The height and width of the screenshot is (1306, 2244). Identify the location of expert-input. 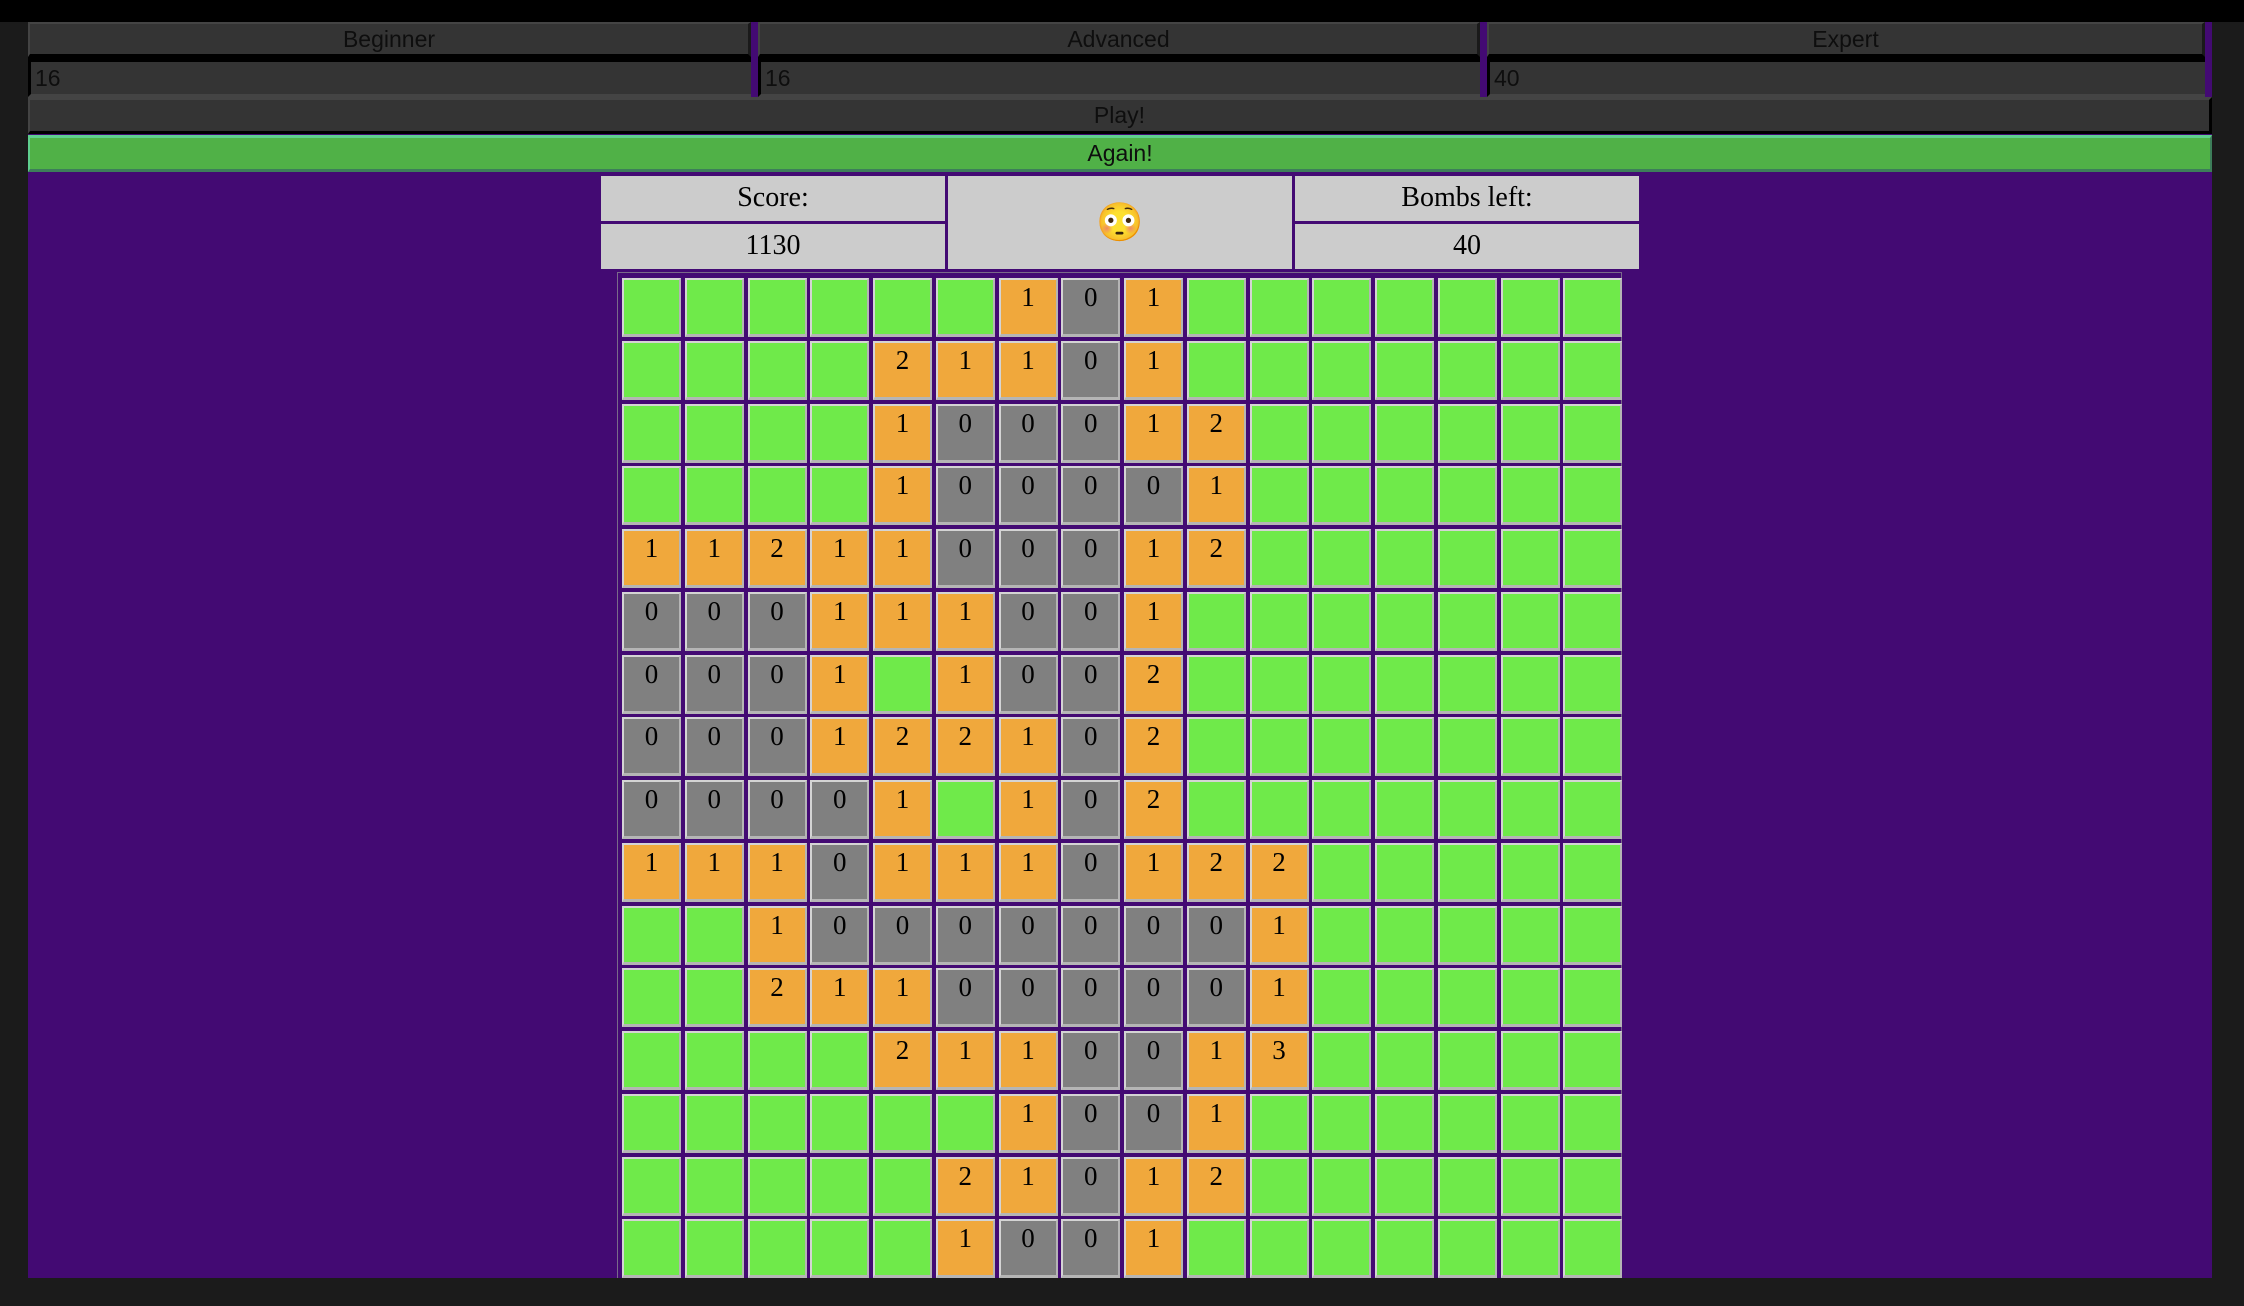
(1846, 77).